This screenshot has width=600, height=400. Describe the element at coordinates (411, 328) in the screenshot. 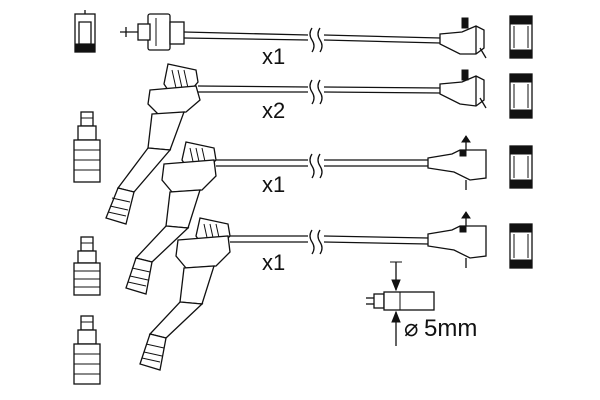

I see `diameter-symbol: ⌀` at that location.